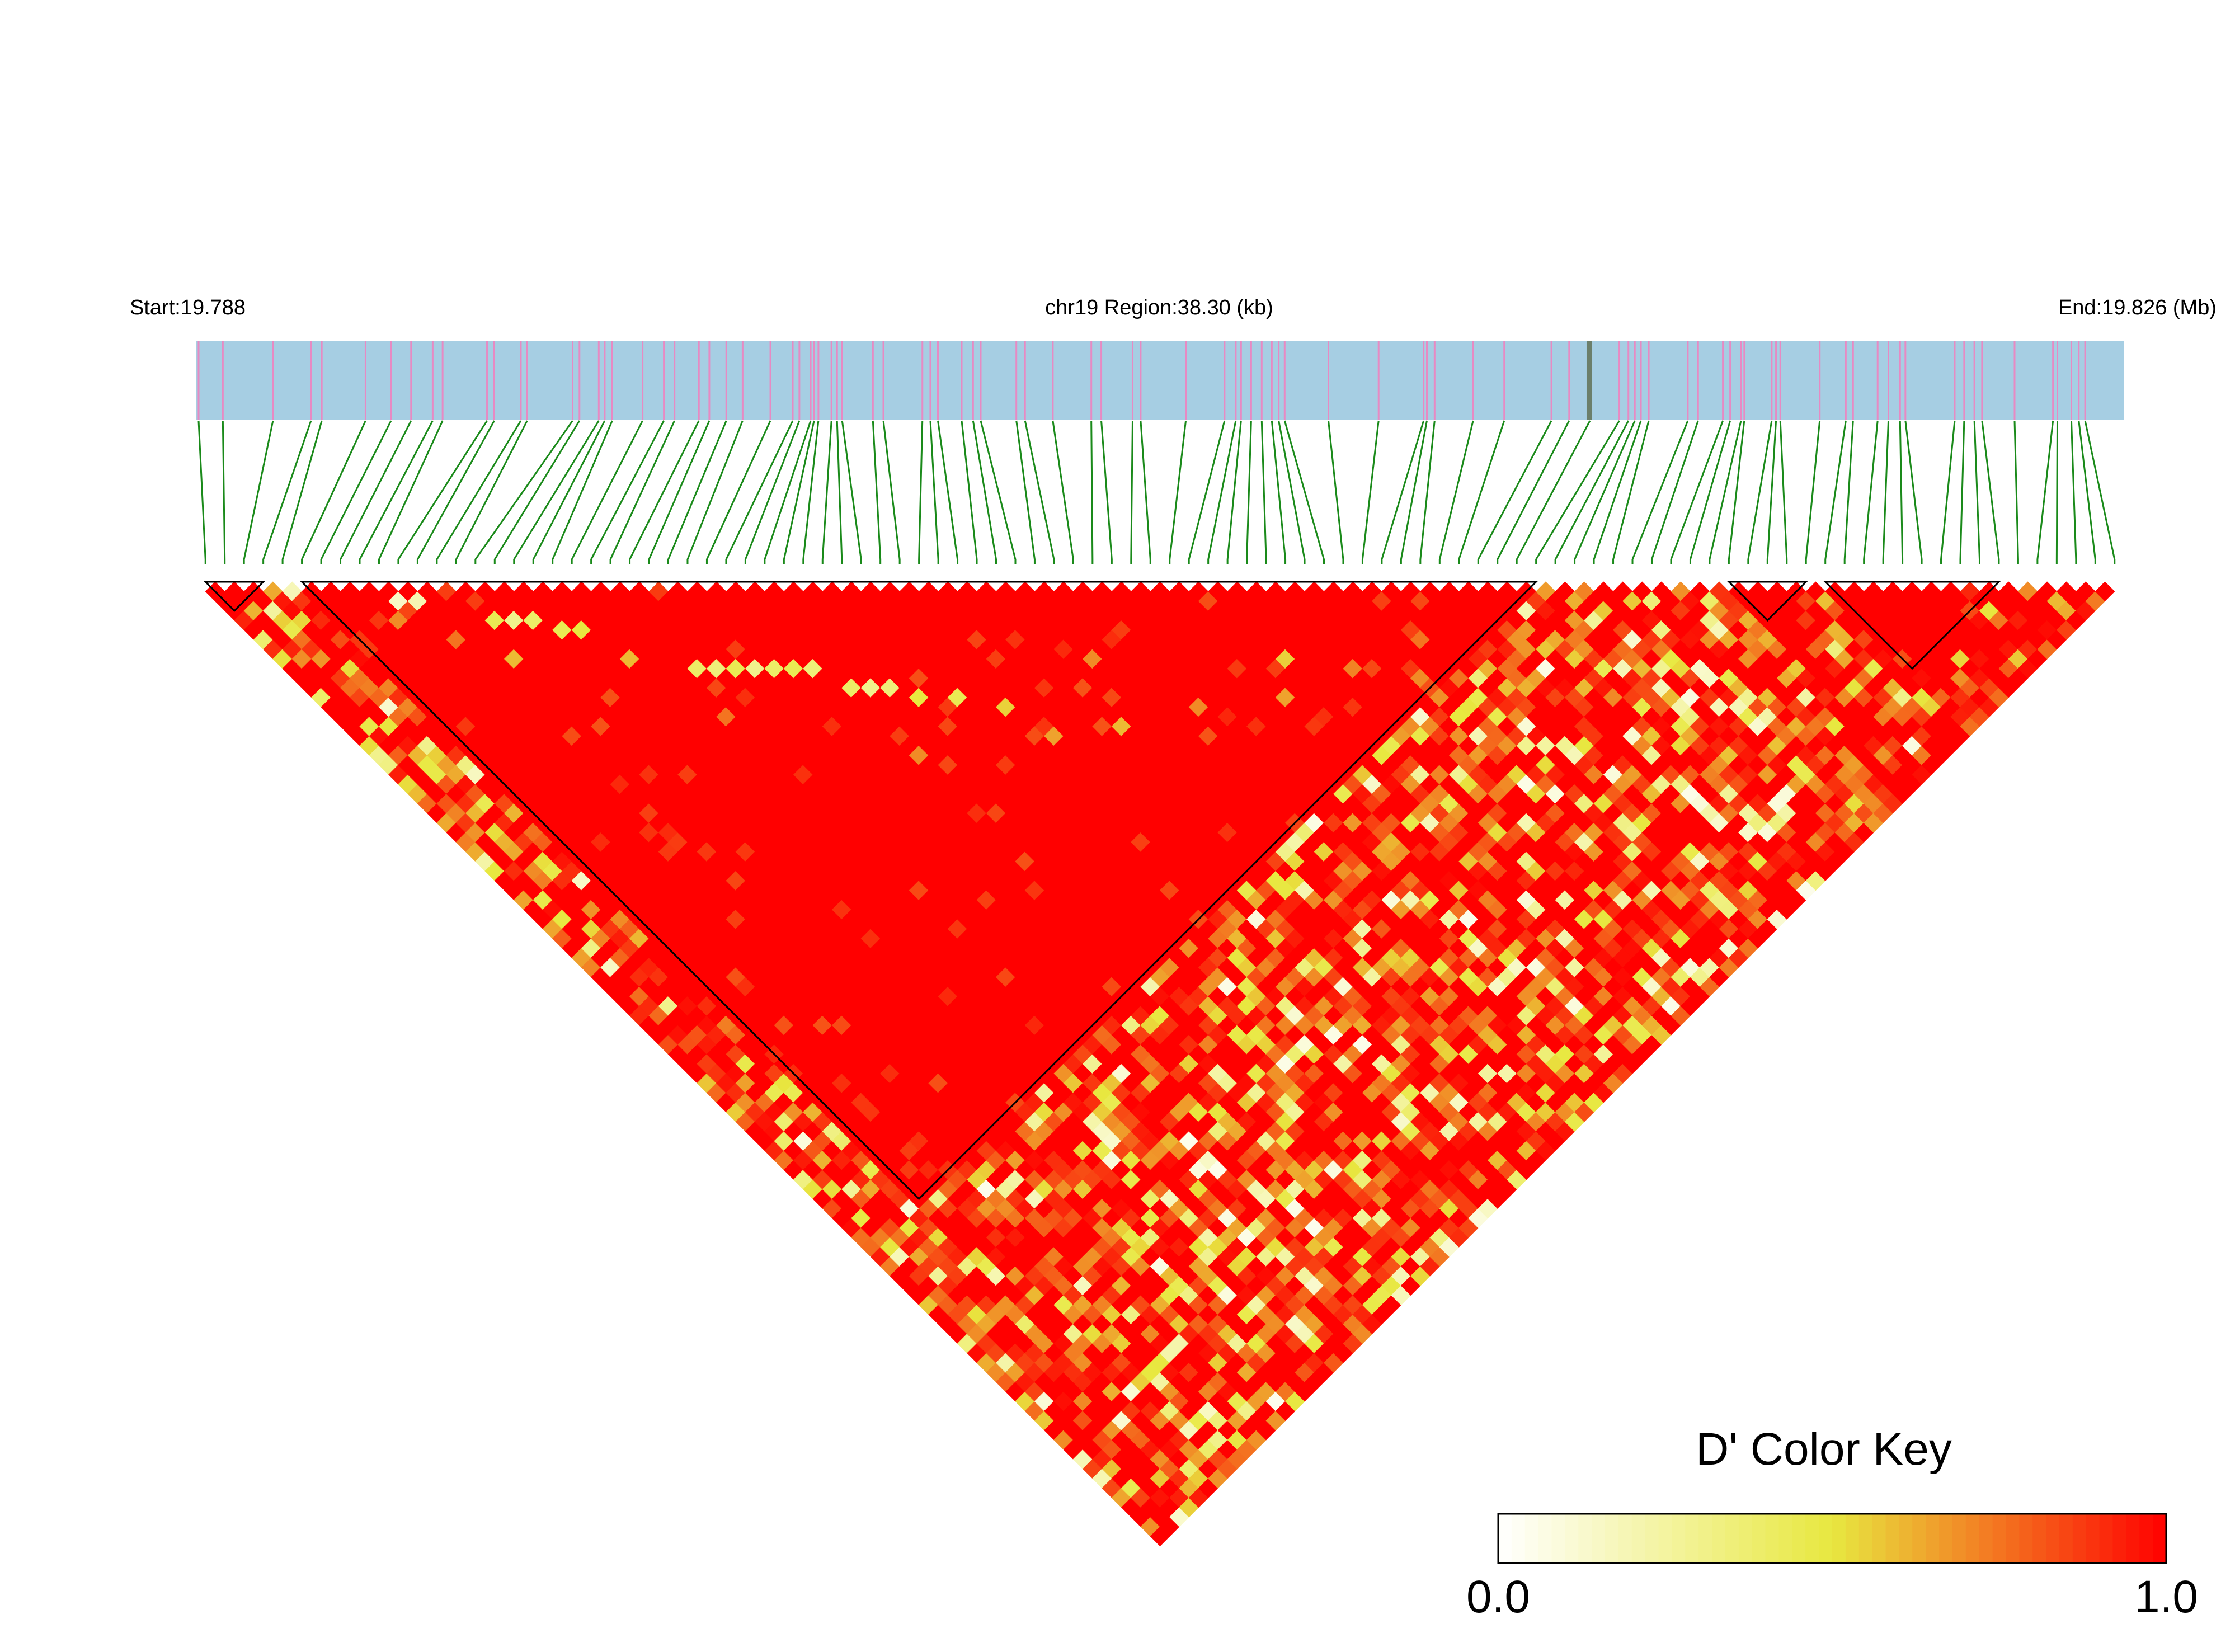  Describe the element at coordinates (1589, 381) in the screenshot. I see `snp-marker` at that location.